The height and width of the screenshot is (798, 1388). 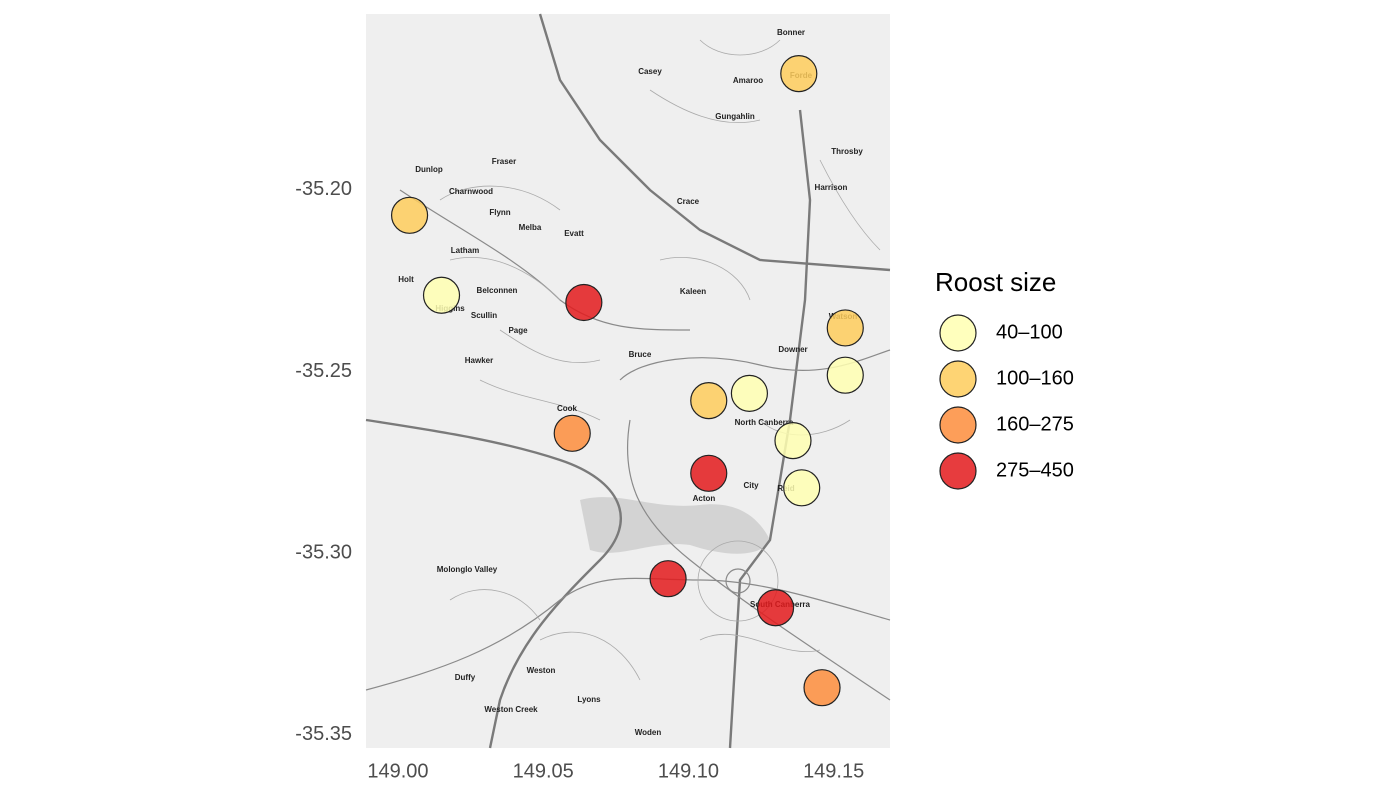 I want to click on place-label: Lyons, so click(x=589, y=699).